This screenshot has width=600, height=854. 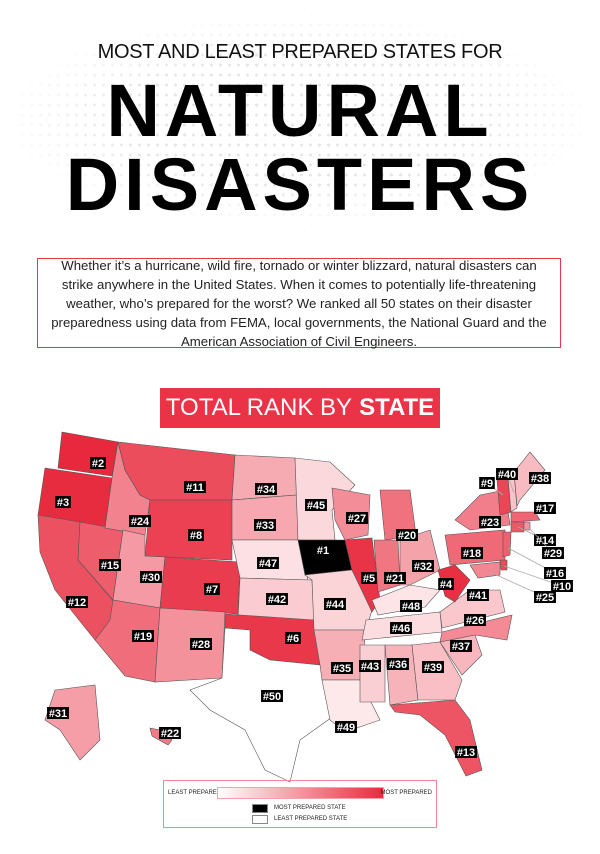 I want to click on rank-label: #20, so click(x=407, y=536).